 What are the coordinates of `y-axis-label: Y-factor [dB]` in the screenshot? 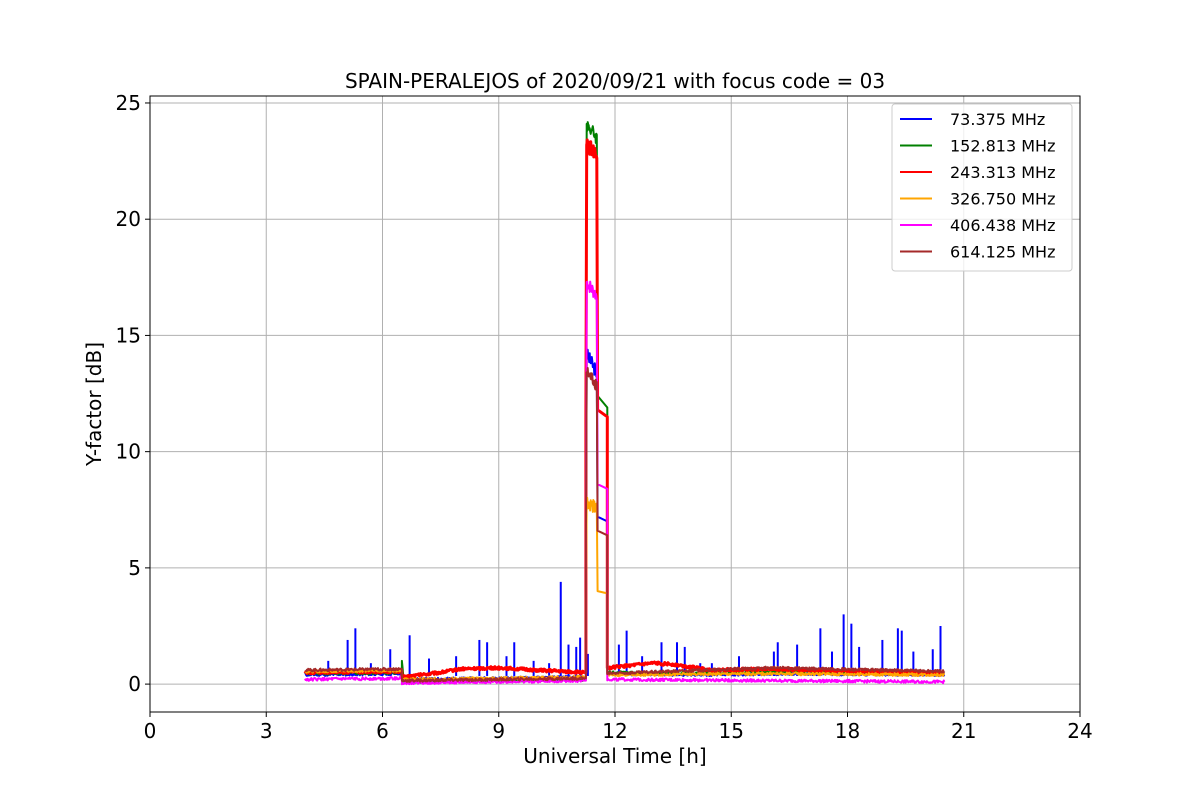 It's located at (94, 404).